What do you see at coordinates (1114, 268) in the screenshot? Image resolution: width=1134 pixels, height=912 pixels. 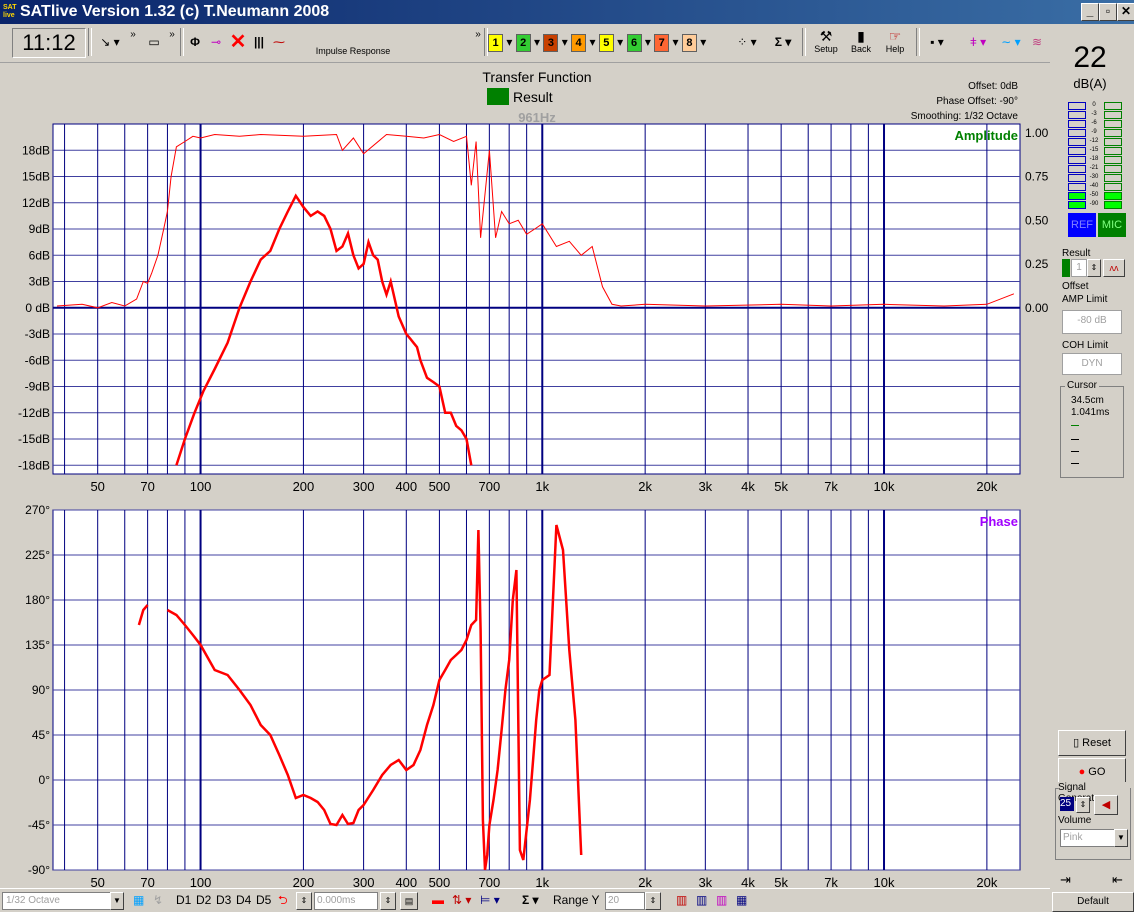 I see `result-options-button: ᴧᴧ` at bounding box center [1114, 268].